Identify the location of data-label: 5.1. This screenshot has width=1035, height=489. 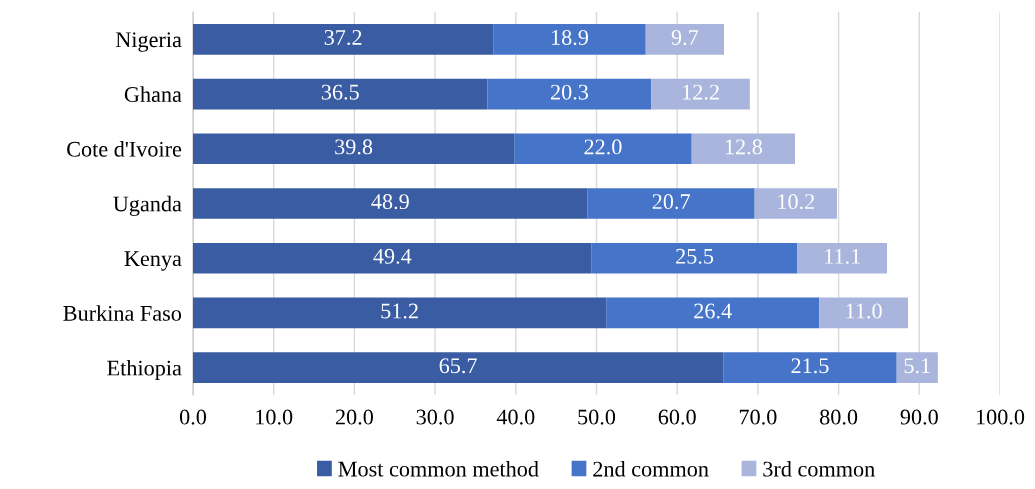
(917, 366).